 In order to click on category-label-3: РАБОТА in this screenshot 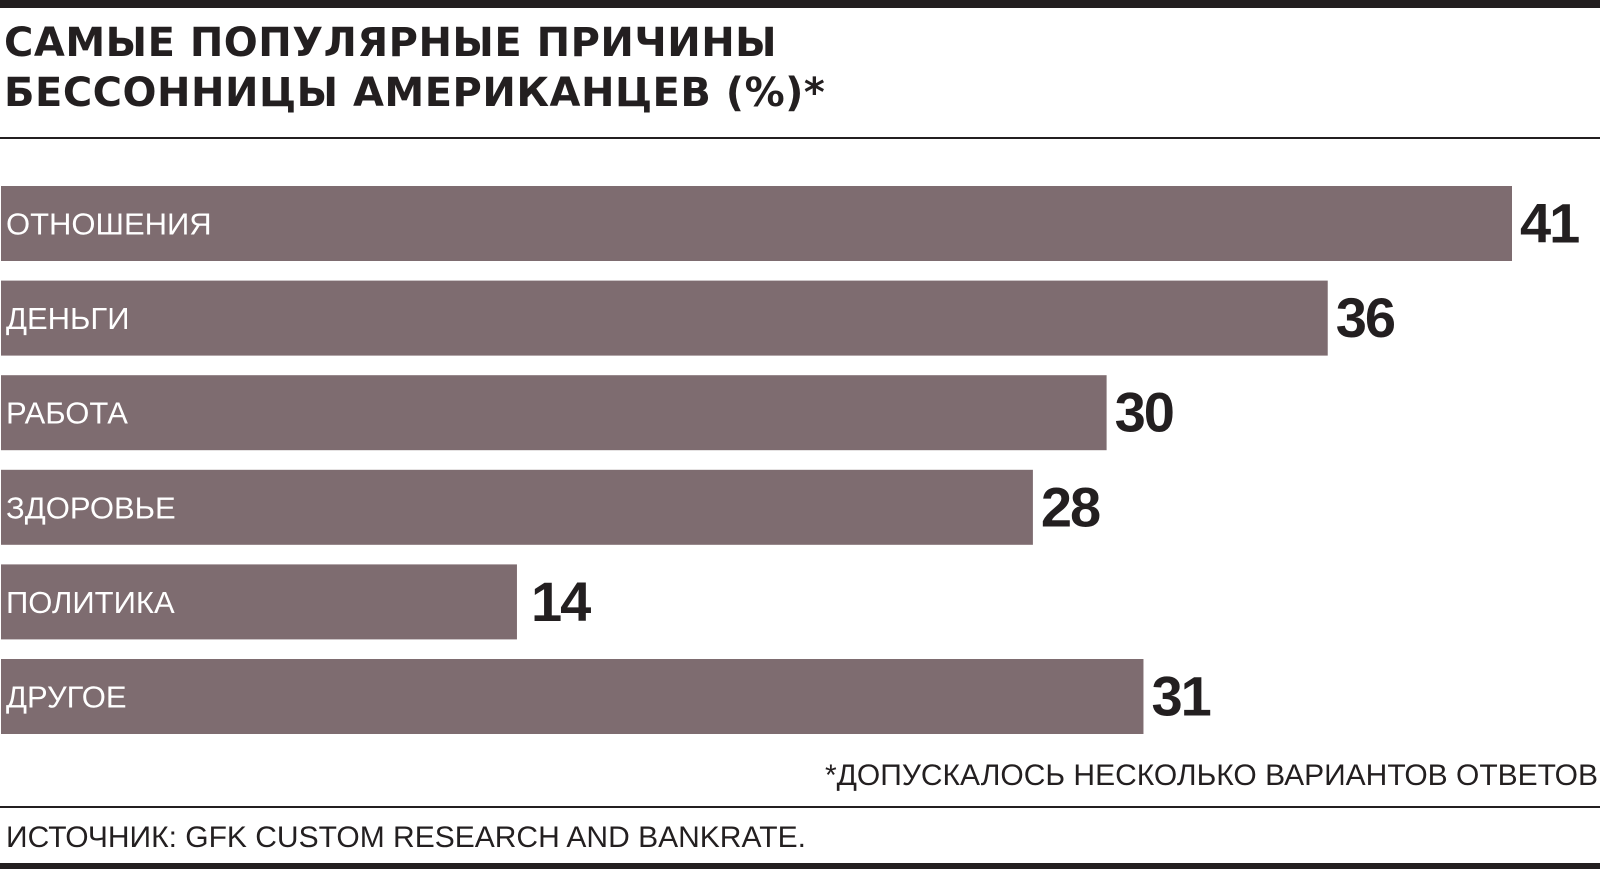, I will do `click(67, 413)`.